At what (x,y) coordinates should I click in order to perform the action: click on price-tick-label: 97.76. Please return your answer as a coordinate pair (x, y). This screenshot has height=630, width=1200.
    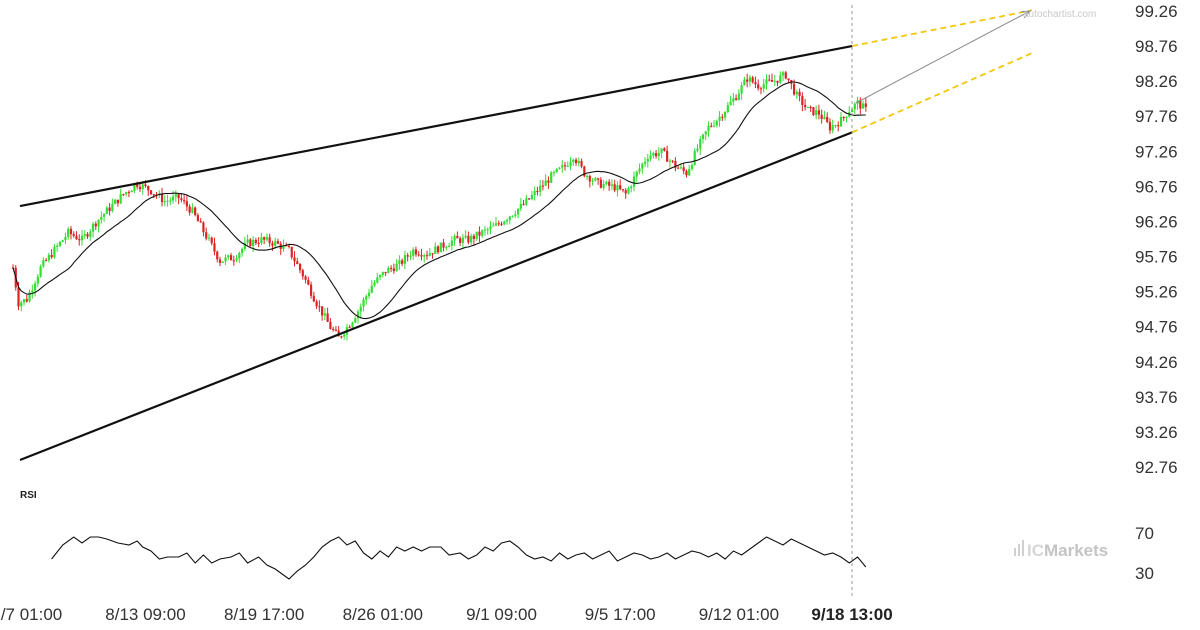
    Looking at the image, I should click on (1156, 116).